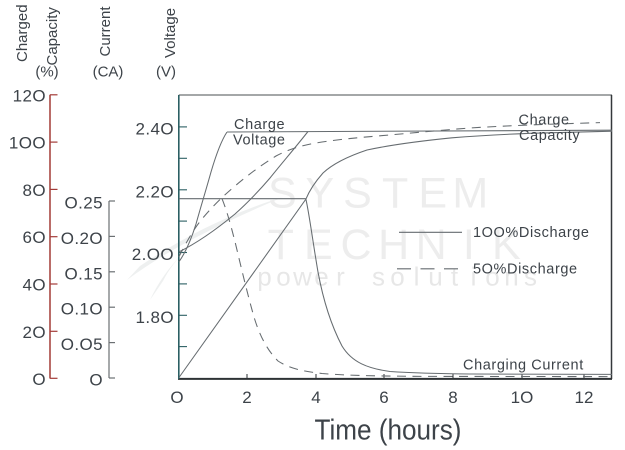 The width and height of the screenshot is (625, 450). I want to click on svg-text: O.2O, so click(82, 238).